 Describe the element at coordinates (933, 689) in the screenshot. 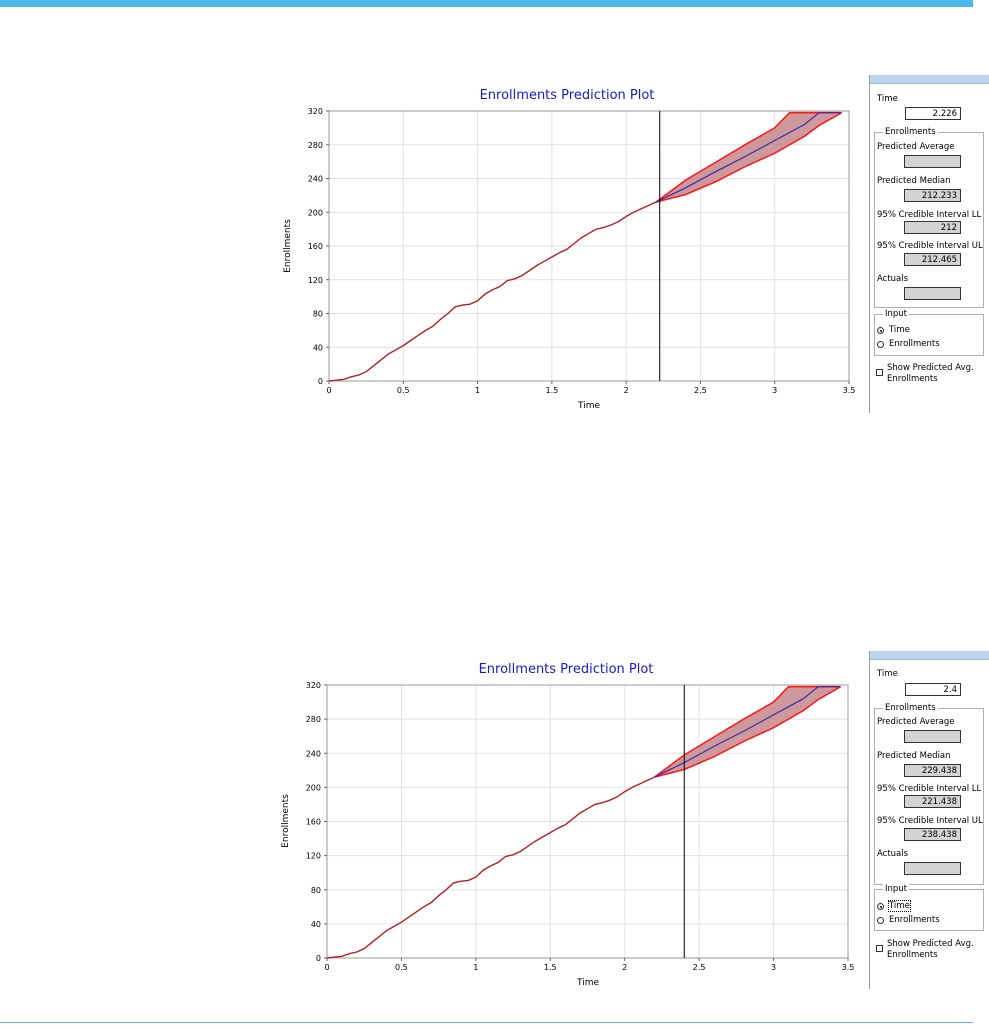

I see `time-input: 2.4` at that location.